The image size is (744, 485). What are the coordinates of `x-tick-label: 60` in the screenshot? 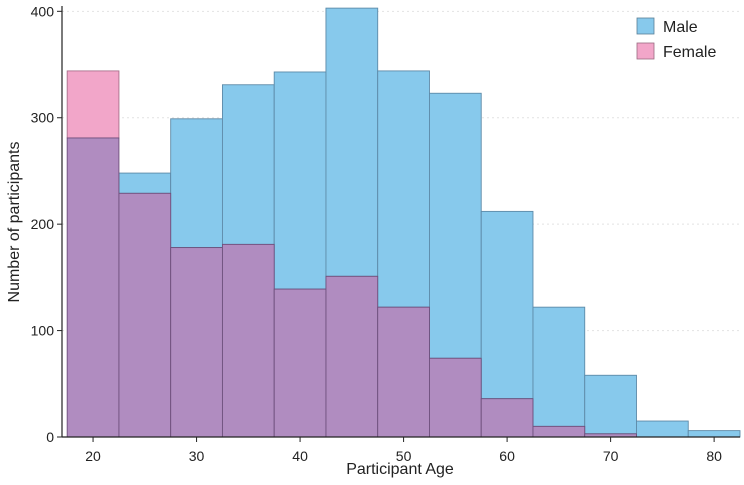 It's located at (507, 456).